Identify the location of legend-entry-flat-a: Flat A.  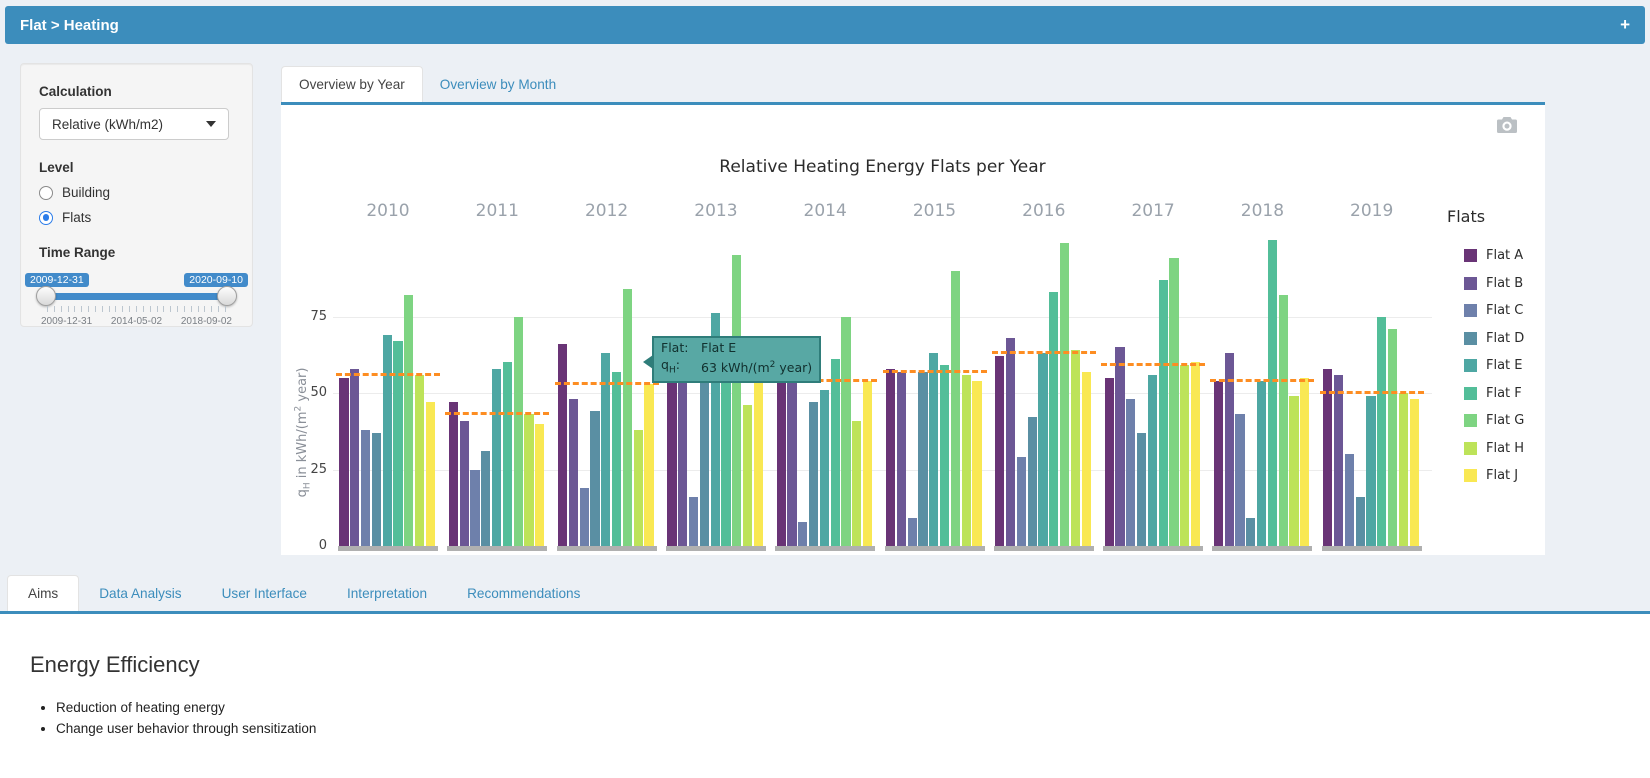
(1494, 255).